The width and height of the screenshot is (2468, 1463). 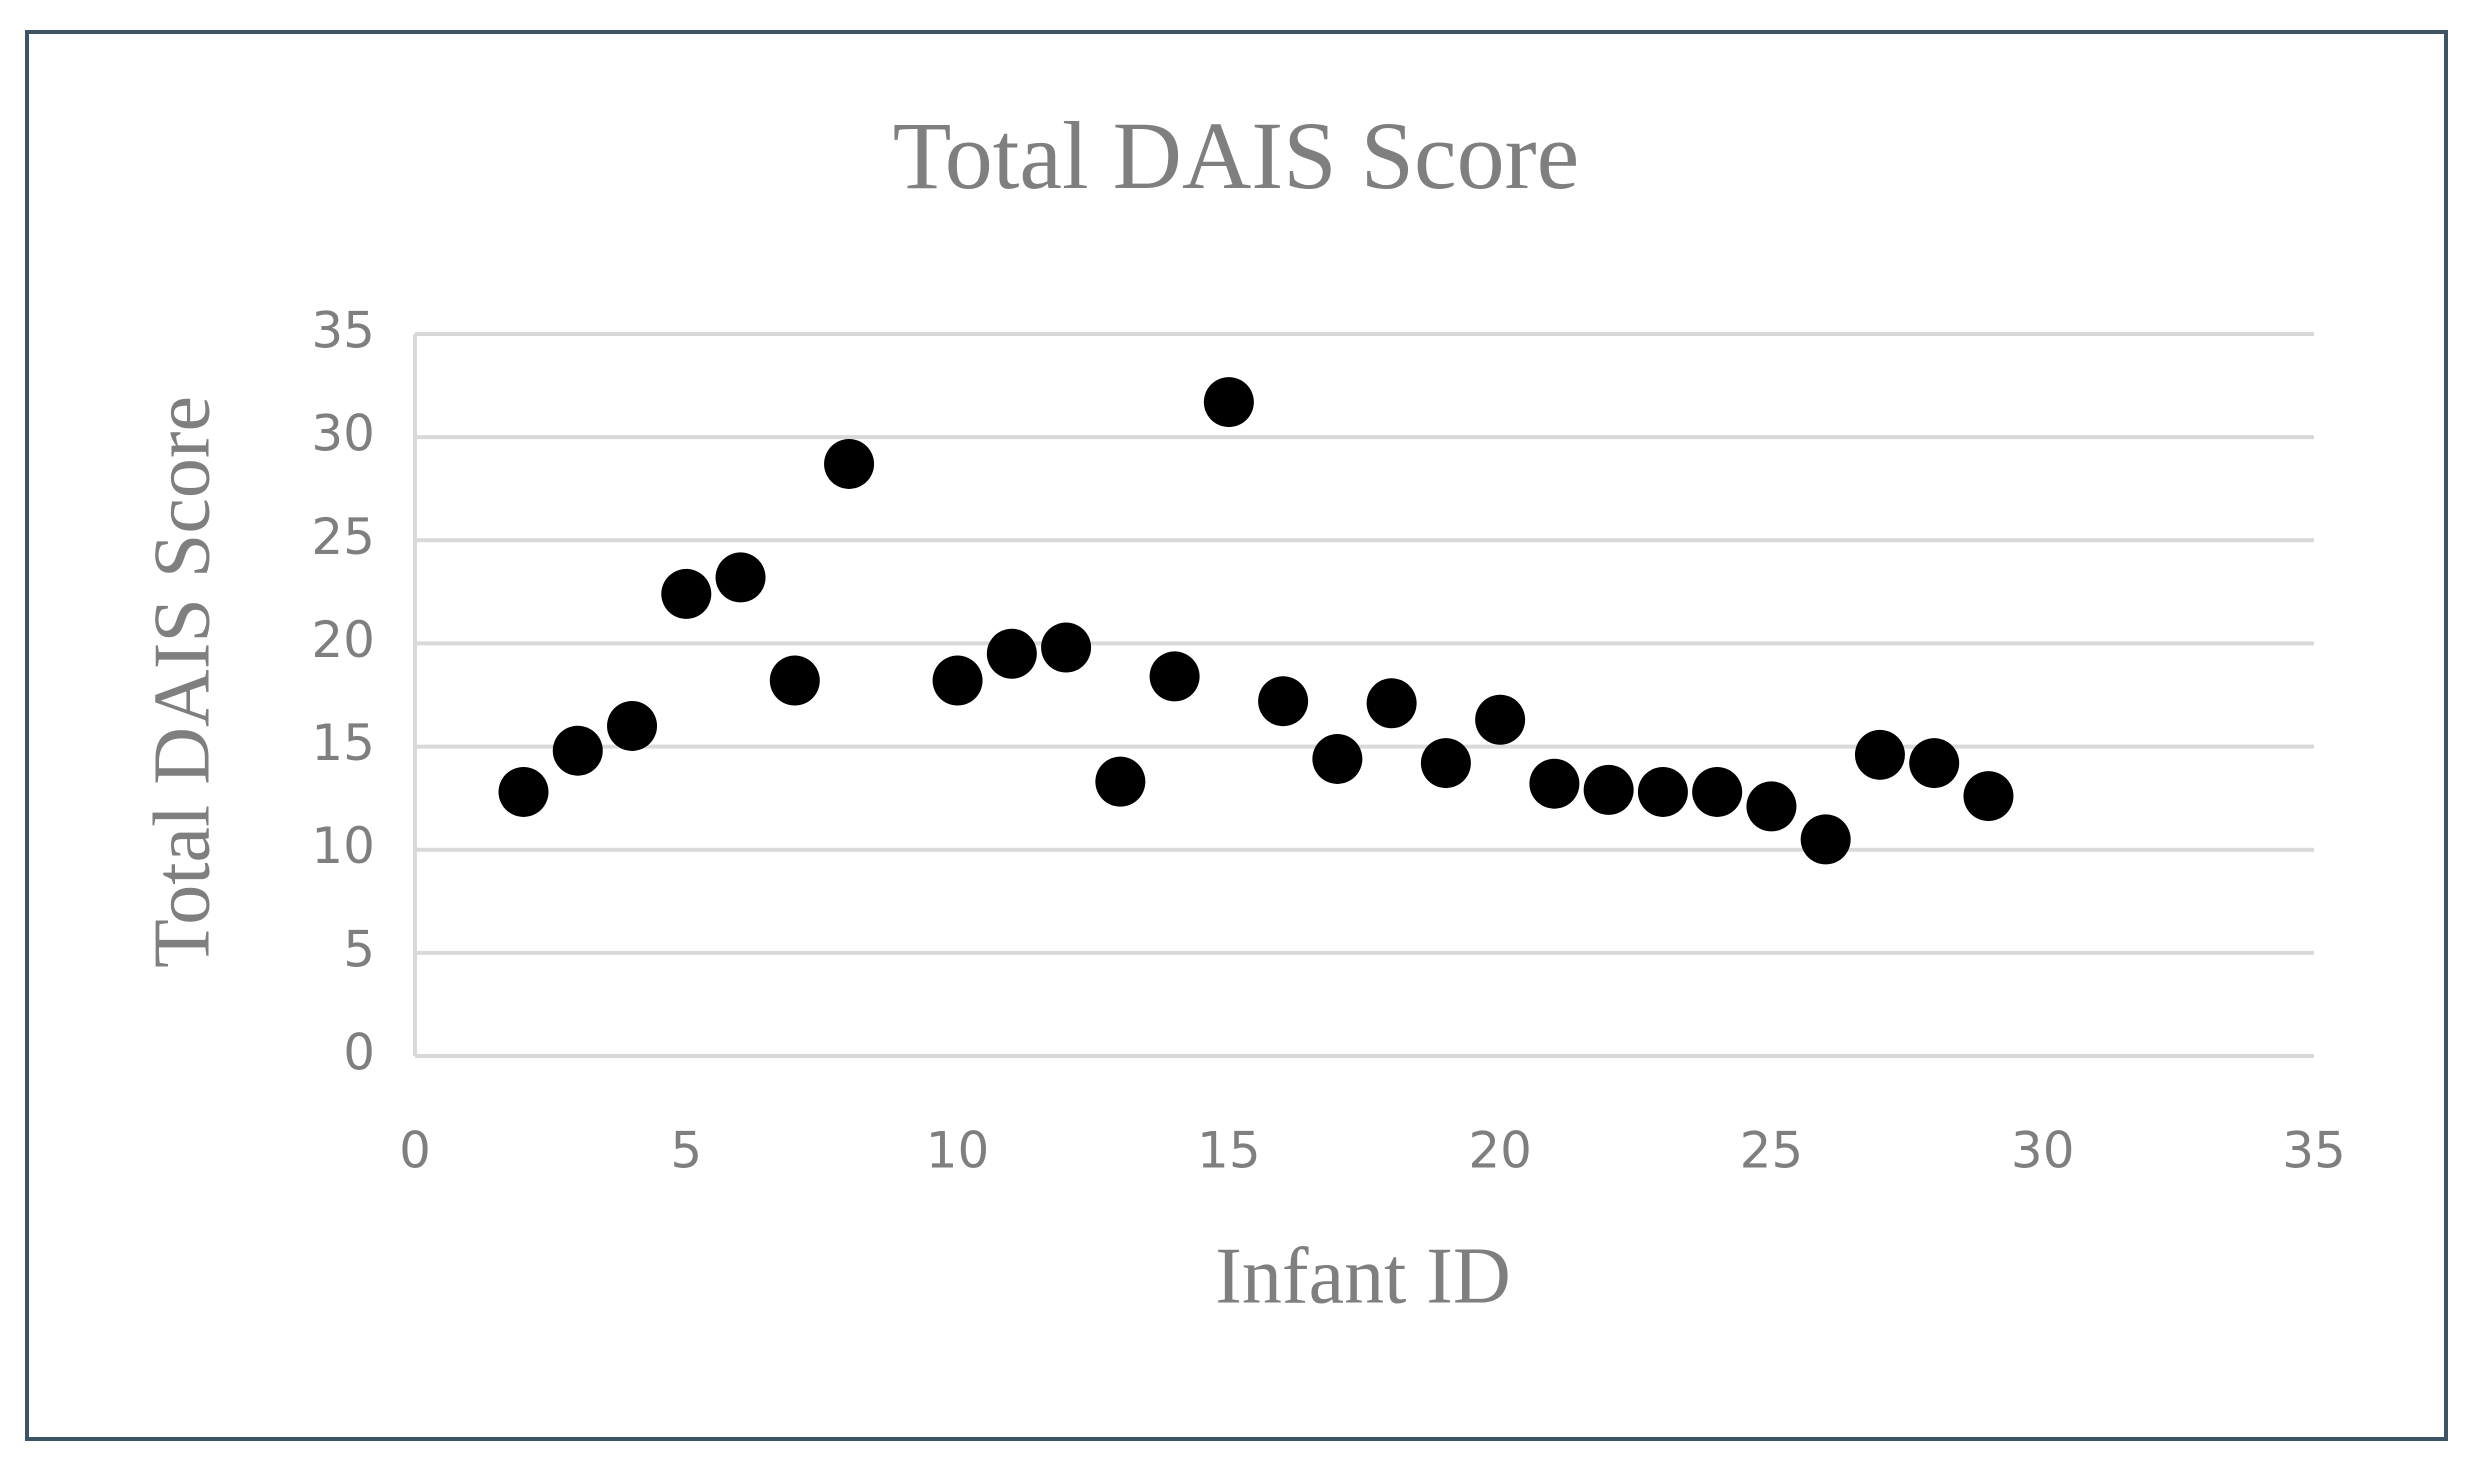 What do you see at coordinates (343, 846) in the screenshot?
I see `y-tick-label: 10` at bounding box center [343, 846].